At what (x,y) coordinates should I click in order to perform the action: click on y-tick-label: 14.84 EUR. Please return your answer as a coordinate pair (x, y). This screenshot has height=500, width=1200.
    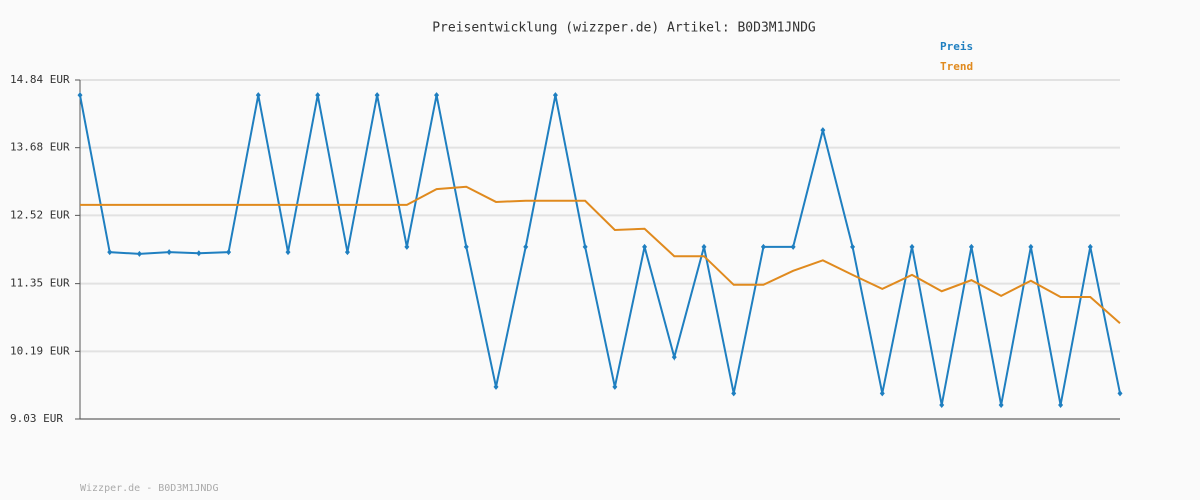
    Looking at the image, I should click on (40, 79).